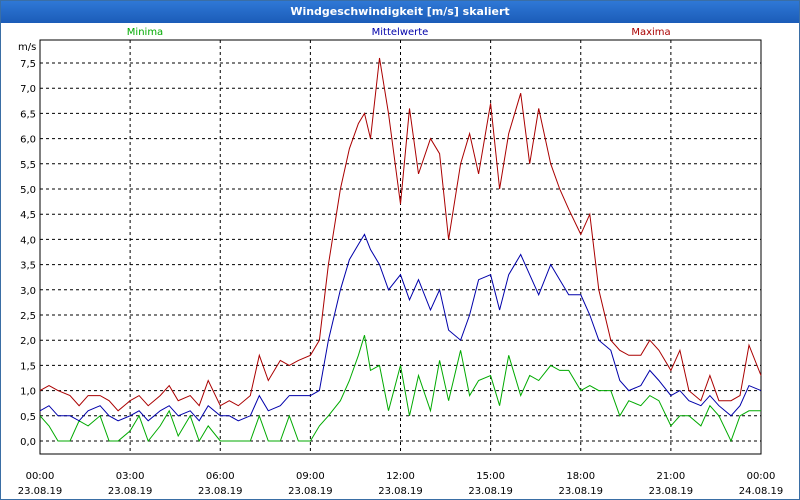 This screenshot has height=500, width=800. What do you see at coordinates (28, 240) in the screenshot?
I see `y-tick-label: 4,0` at bounding box center [28, 240].